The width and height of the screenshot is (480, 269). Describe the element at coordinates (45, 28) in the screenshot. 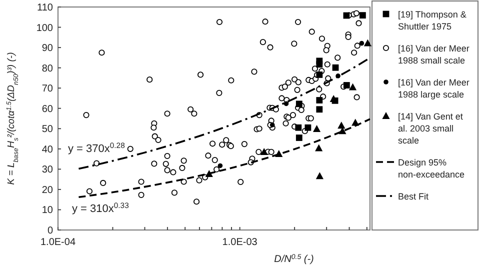

I see `y-tick-label: 100` at that location.